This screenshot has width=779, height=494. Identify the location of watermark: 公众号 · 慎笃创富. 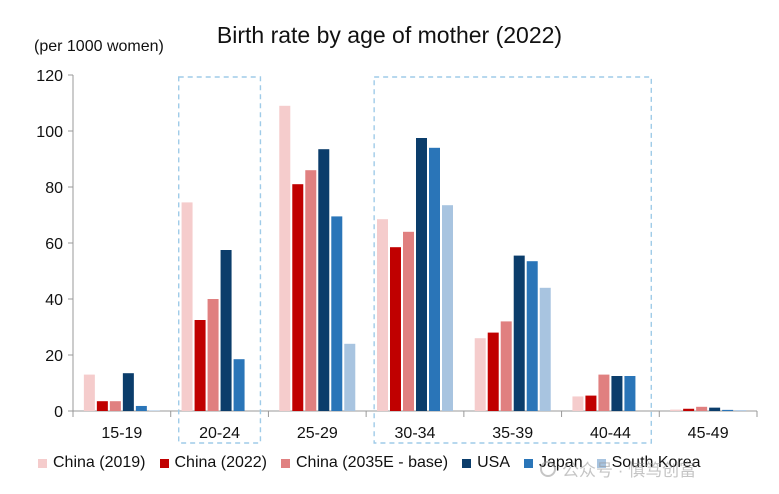
(618, 468).